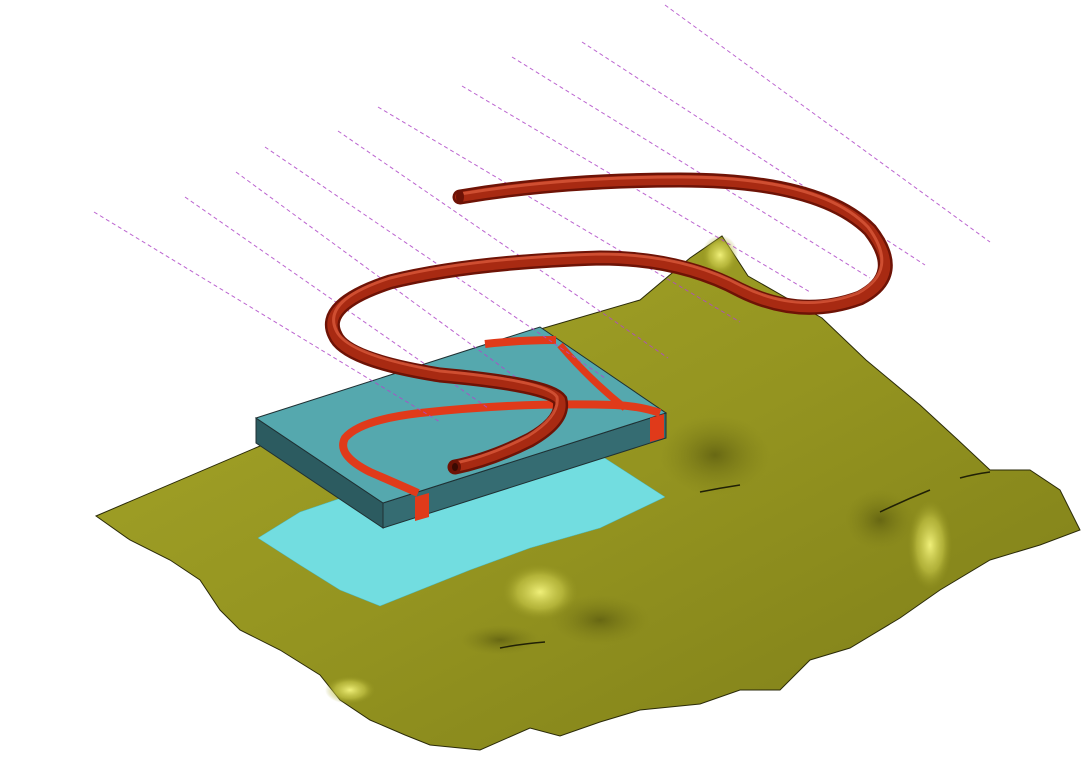 The width and height of the screenshot is (1089, 767). What do you see at coordinates (460, 197) in the screenshot?
I see `tube-end-cap` at bounding box center [460, 197].